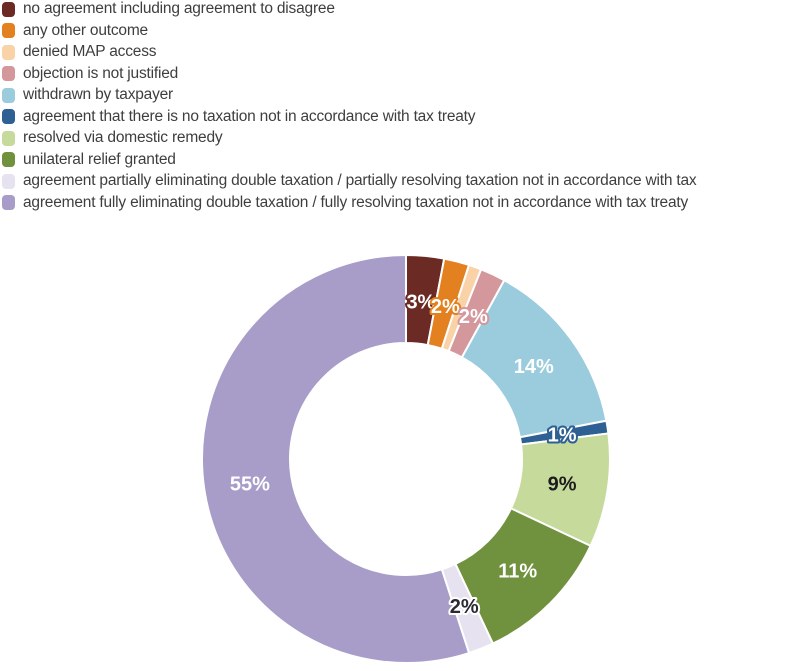 The height and width of the screenshot is (671, 800). What do you see at coordinates (534, 367) in the screenshot?
I see `slice-percent-label-4: 14%` at bounding box center [534, 367].